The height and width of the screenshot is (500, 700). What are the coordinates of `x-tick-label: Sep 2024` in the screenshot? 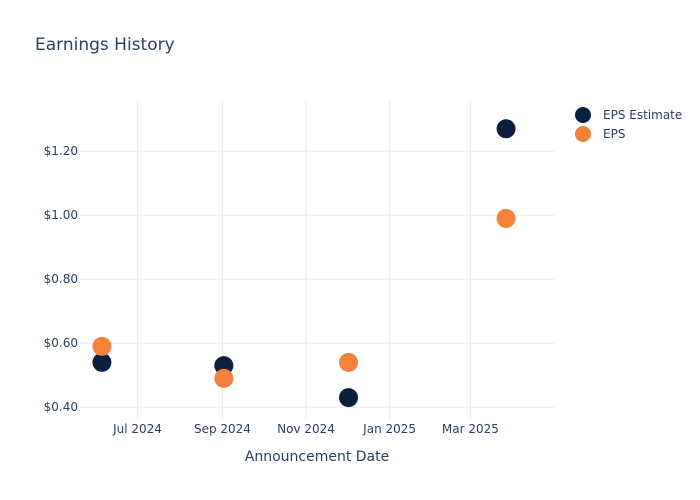 It's located at (222, 429).